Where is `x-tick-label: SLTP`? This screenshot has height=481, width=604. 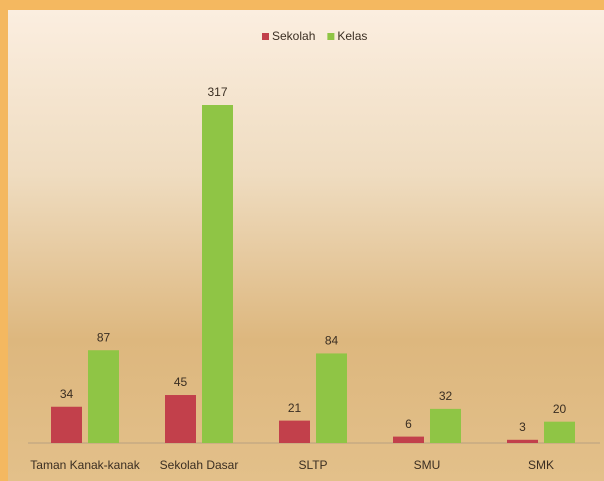
x-tick-label: SLTP is located at coordinates (312, 465).